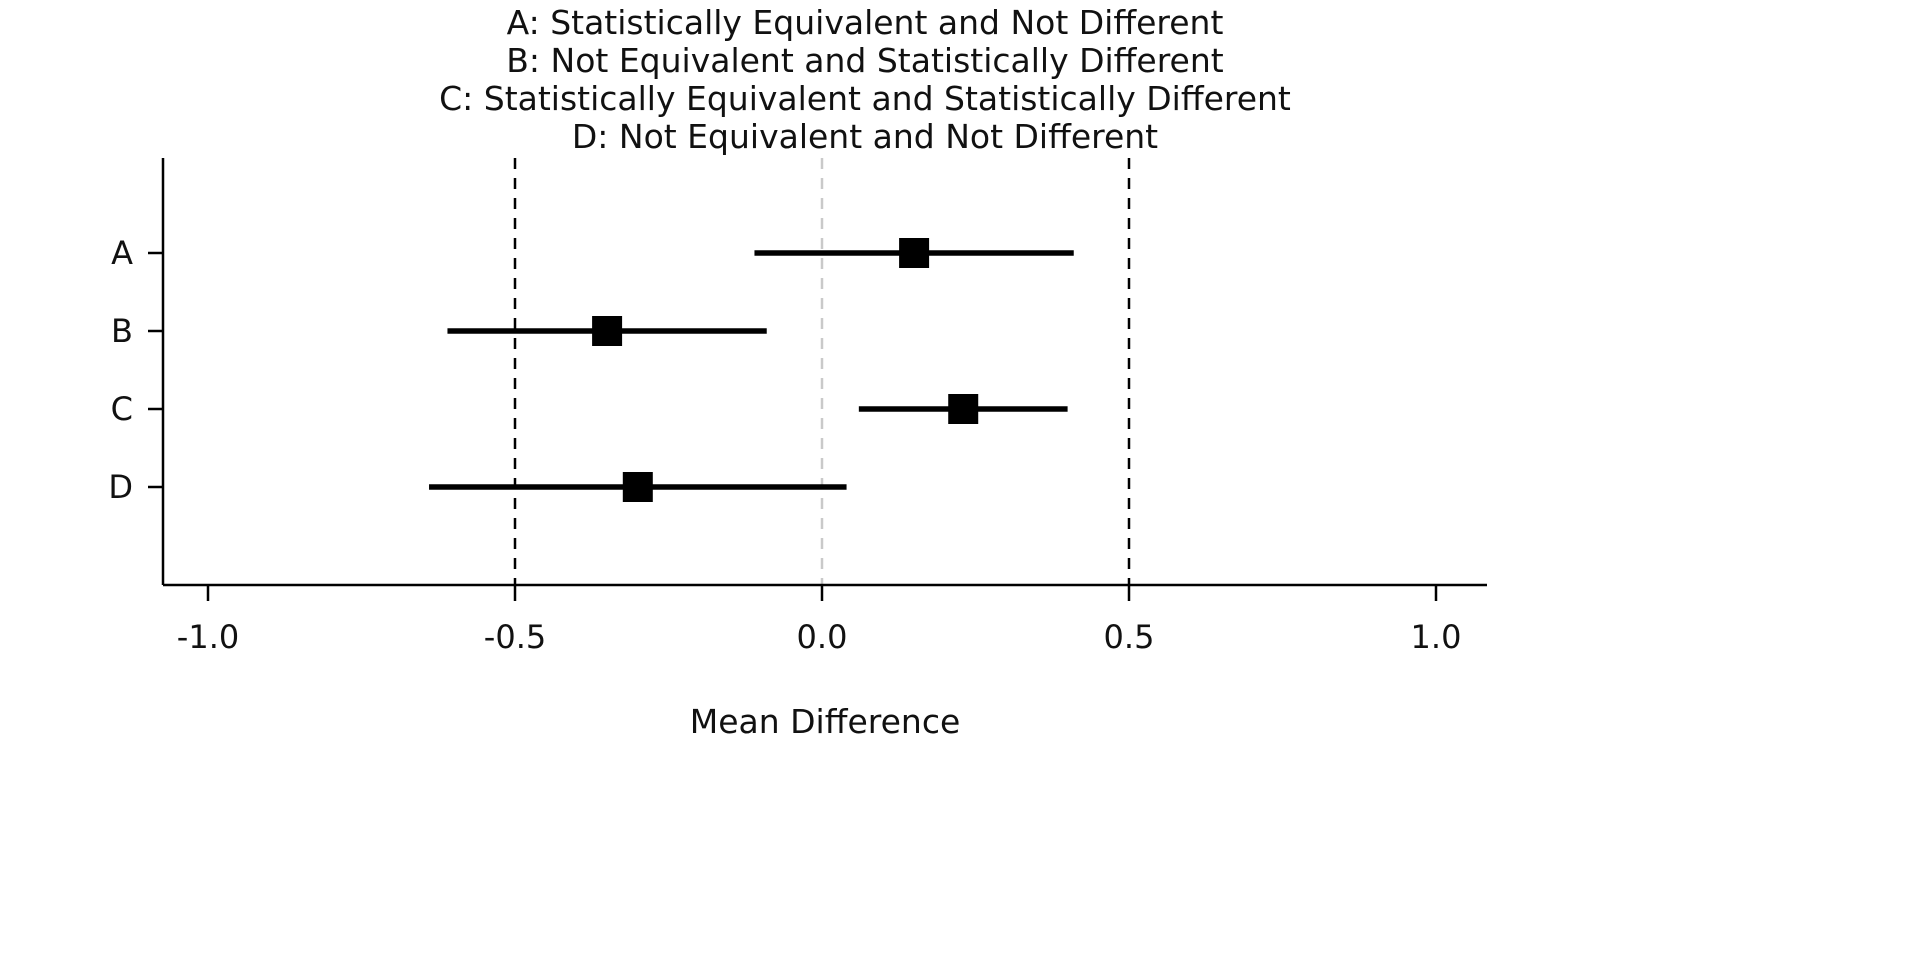 The image size is (1920, 960). What do you see at coordinates (1436, 637) in the screenshot?
I see `x-tick-label: 1.0` at bounding box center [1436, 637].